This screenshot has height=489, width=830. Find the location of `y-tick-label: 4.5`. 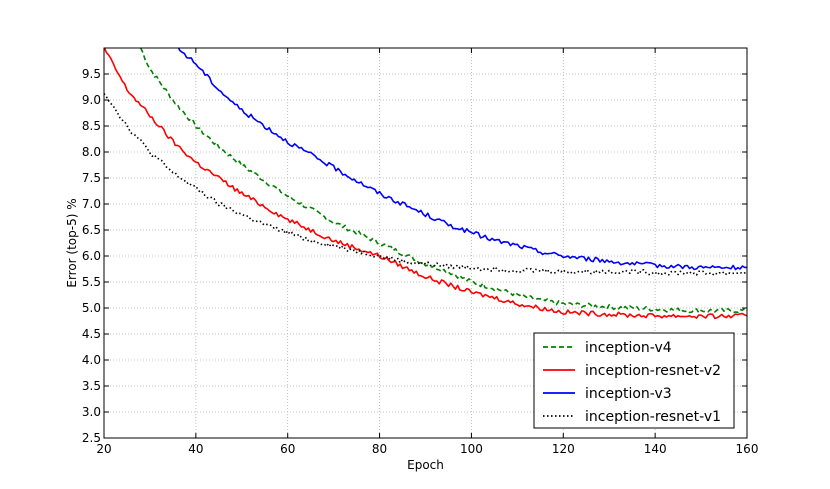

y-tick-label: 4.5 is located at coordinates (91, 334).